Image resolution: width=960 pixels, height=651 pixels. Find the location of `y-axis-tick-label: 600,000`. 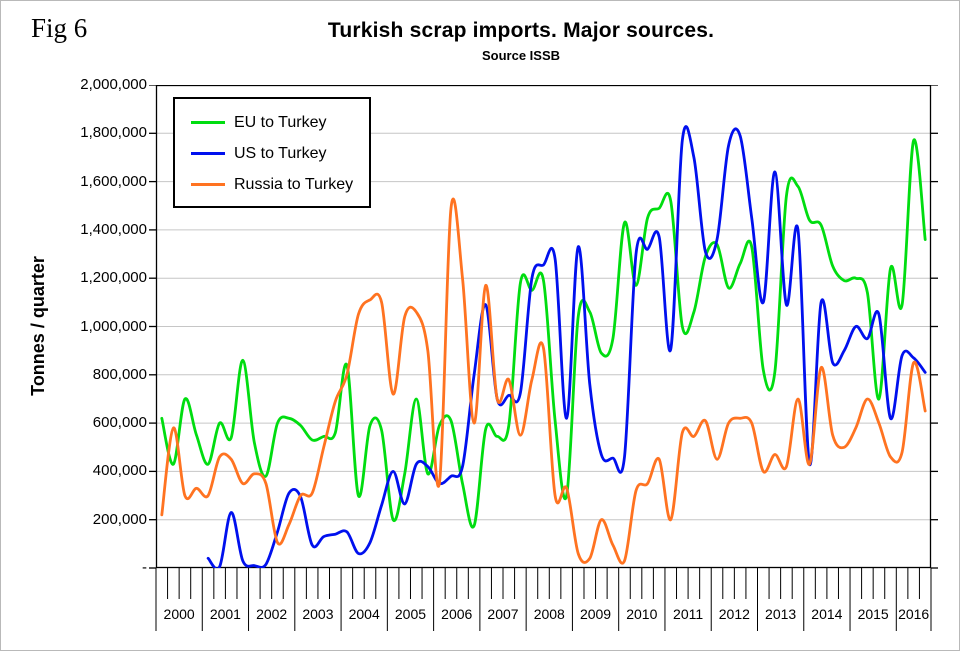

y-axis-tick-label: 600,000 is located at coordinates (119, 423).